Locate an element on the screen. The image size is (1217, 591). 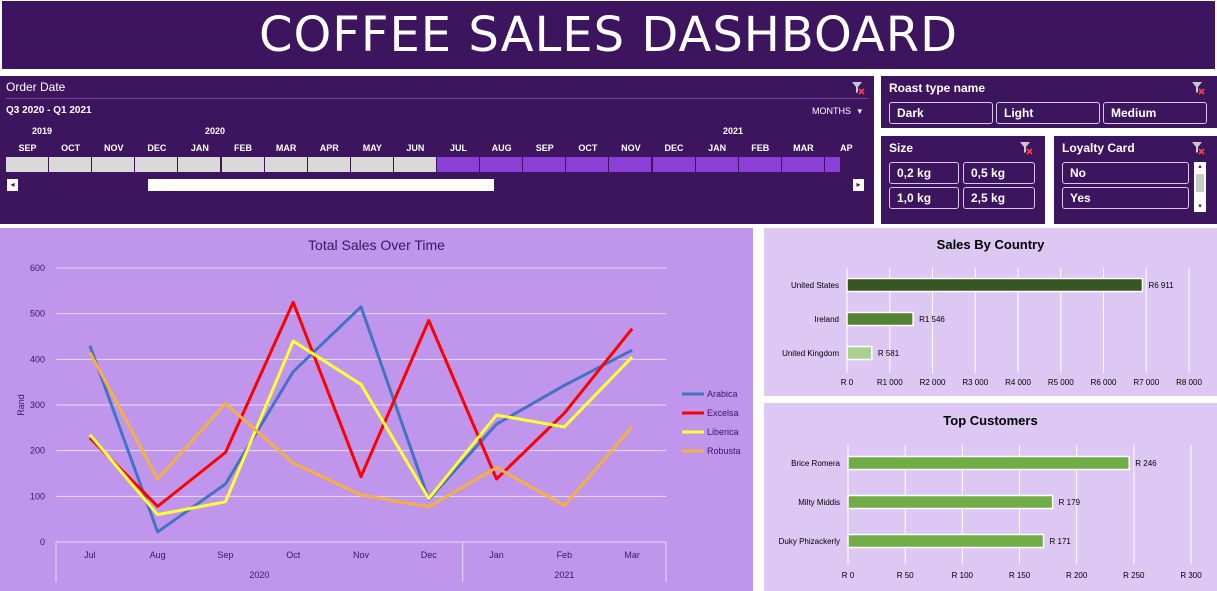
y-tick-label: 400 is located at coordinates (37, 359).